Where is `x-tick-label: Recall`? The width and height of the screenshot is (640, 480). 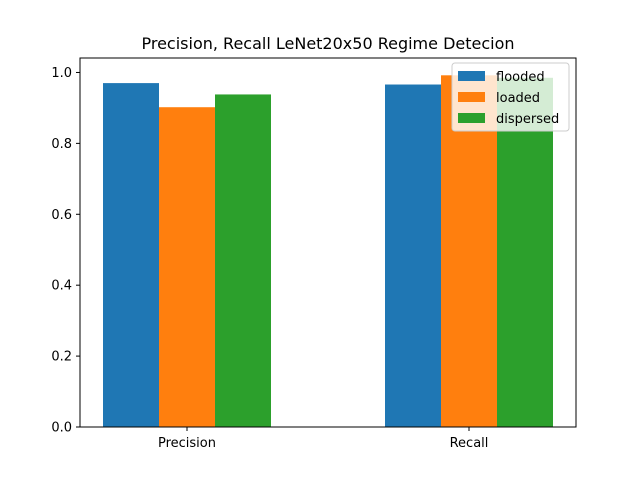
x-tick-label: Recall is located at coordinates (469, 443).